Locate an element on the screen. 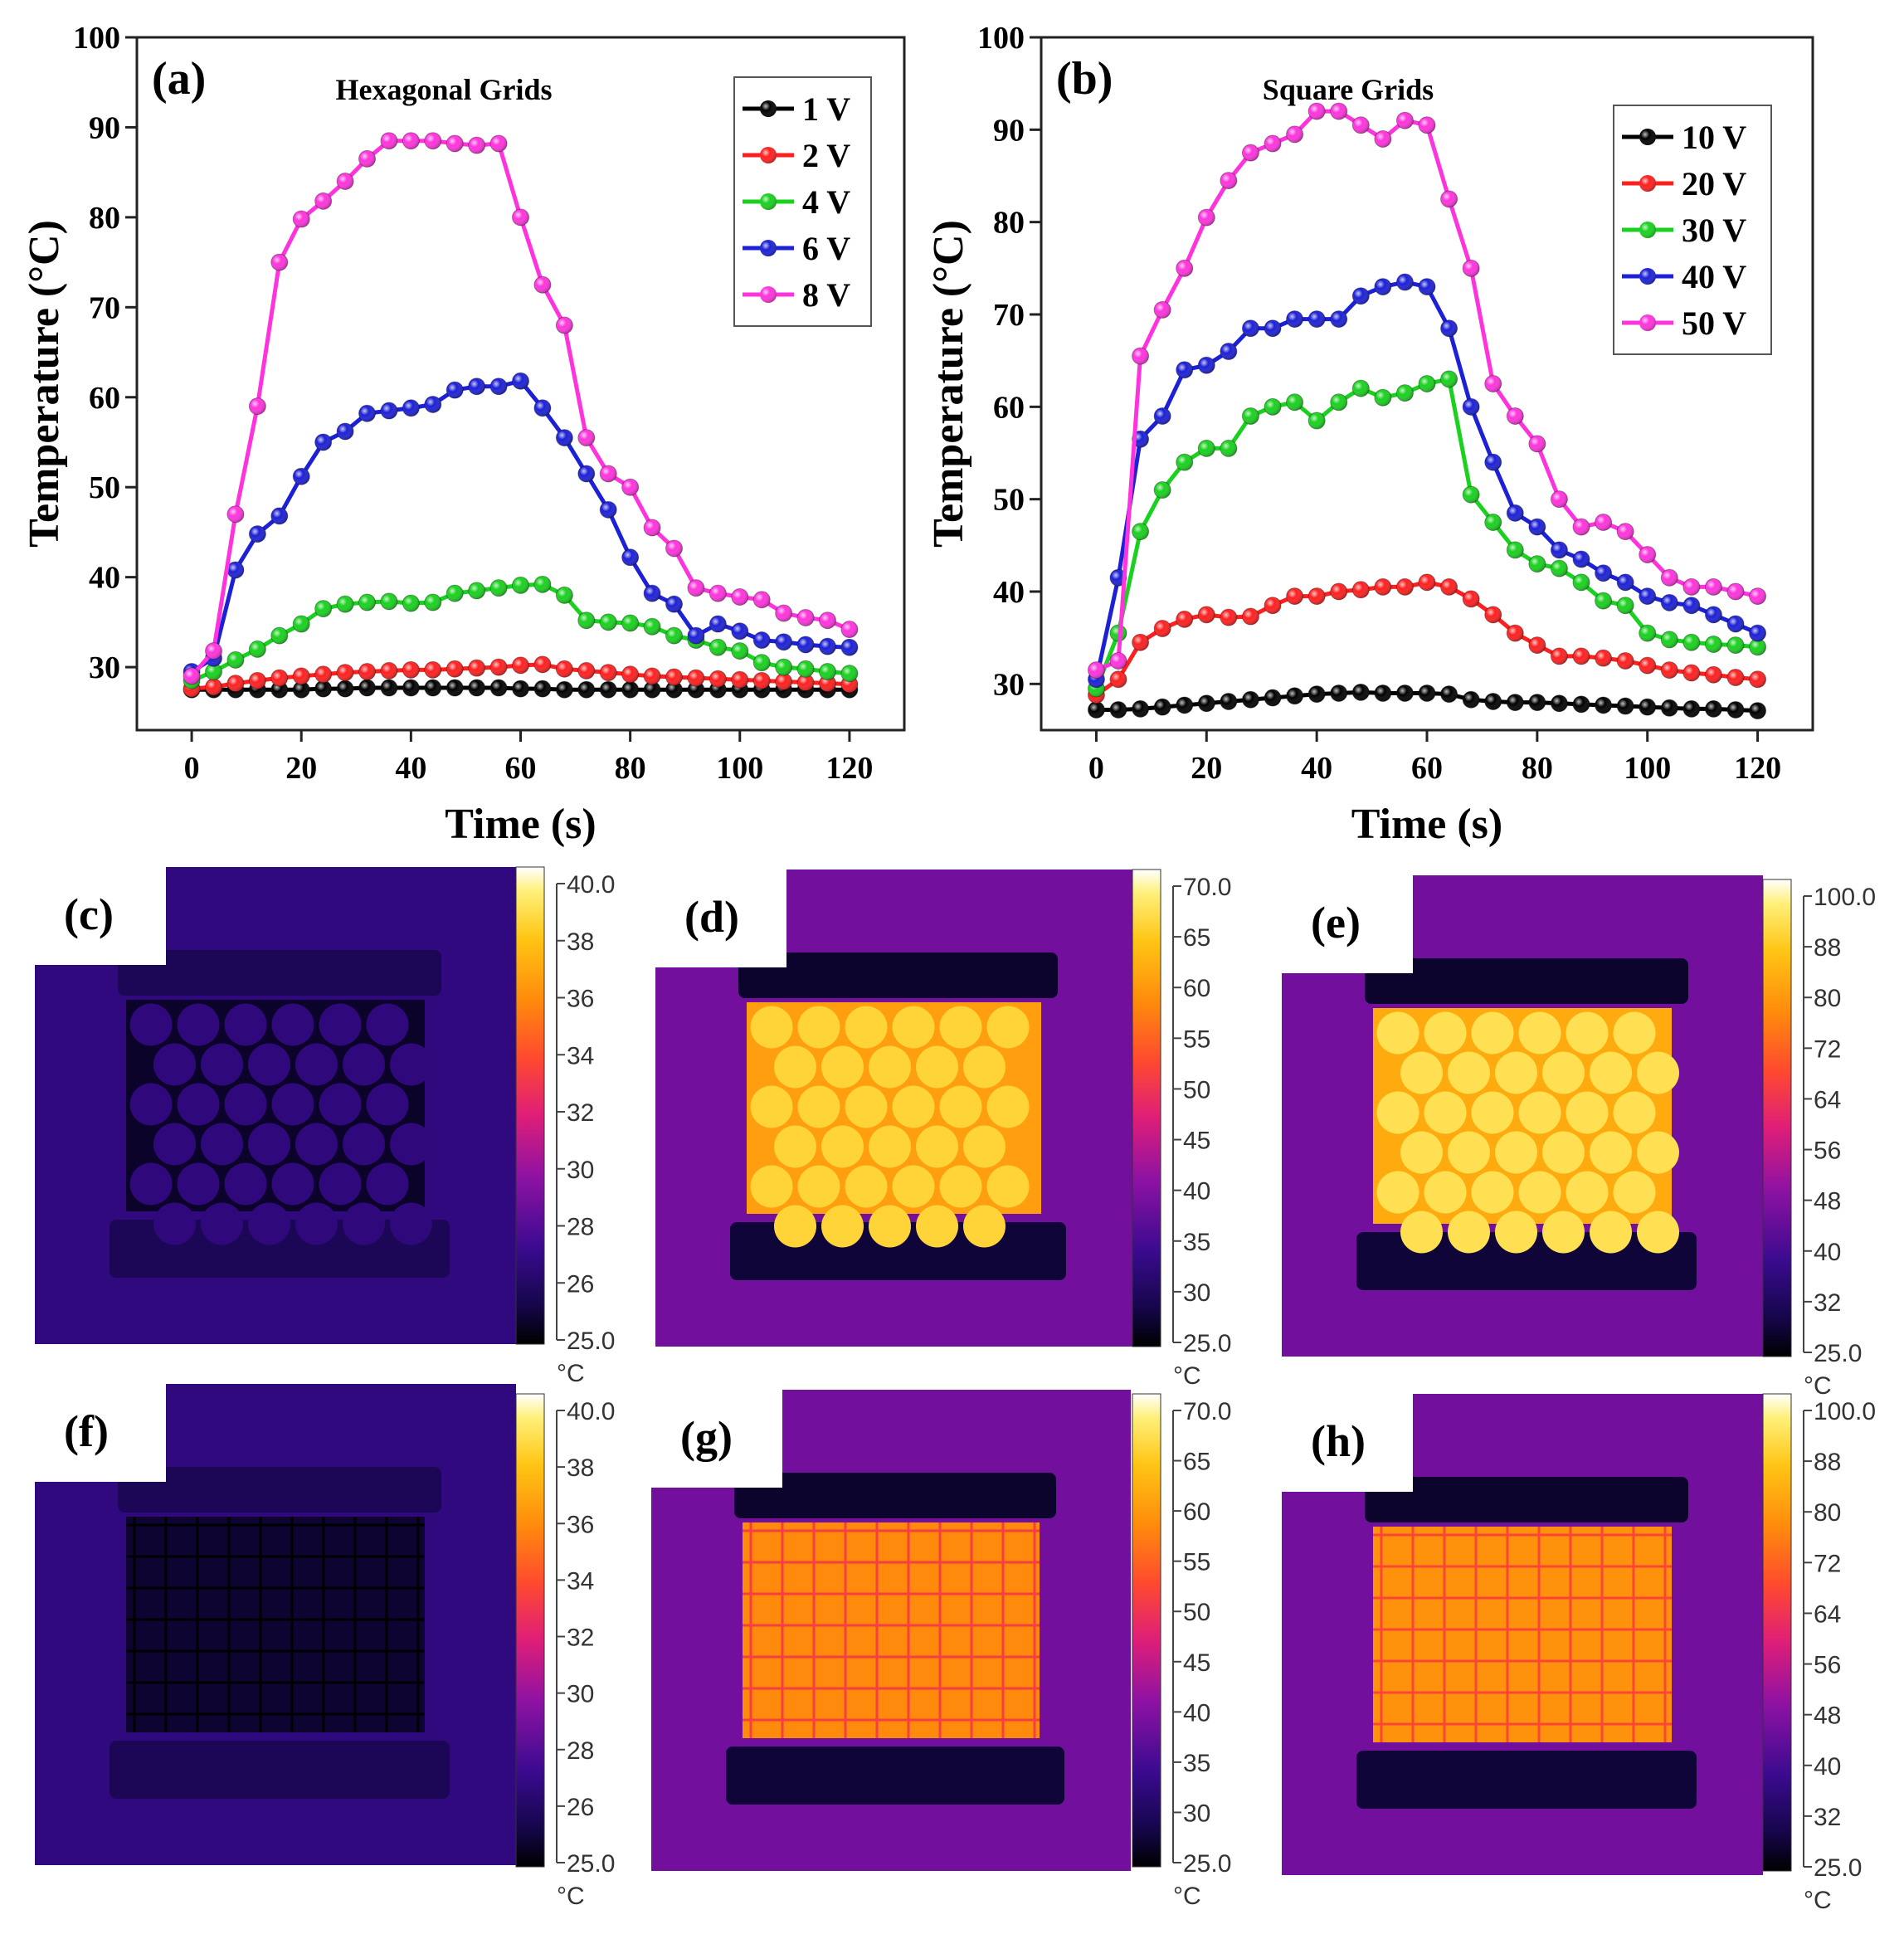 The width and height of the screenshot is (1904, 1934). electrode-top is located at coordinates (1526, 1500).